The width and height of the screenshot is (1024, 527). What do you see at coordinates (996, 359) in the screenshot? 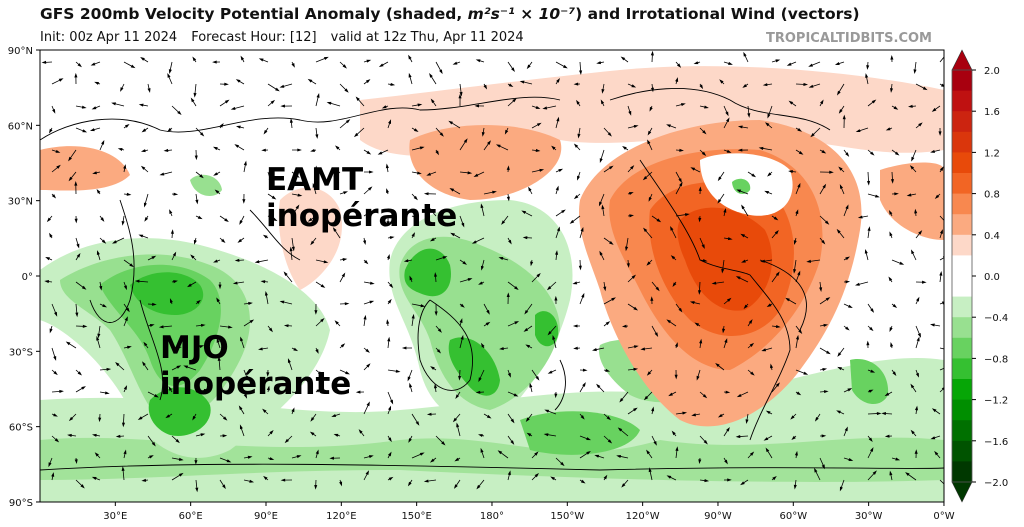
I see `colorbar-tick-label: −0.8` at bounding box center [996, 359].